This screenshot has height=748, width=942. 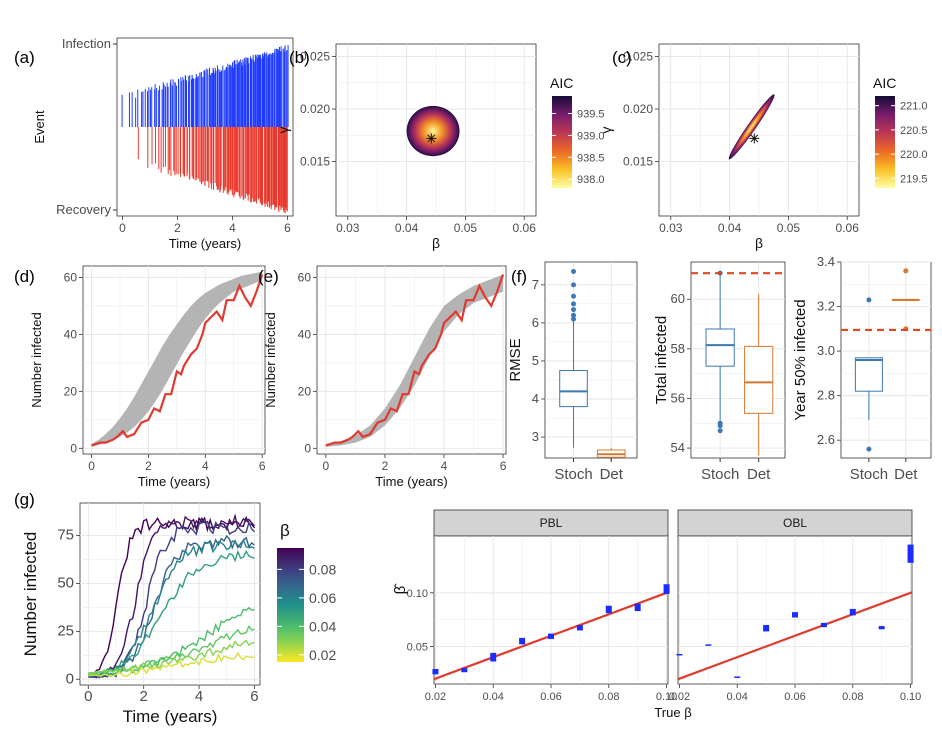 I want to click on identity-line, so click(x=795, y=636).